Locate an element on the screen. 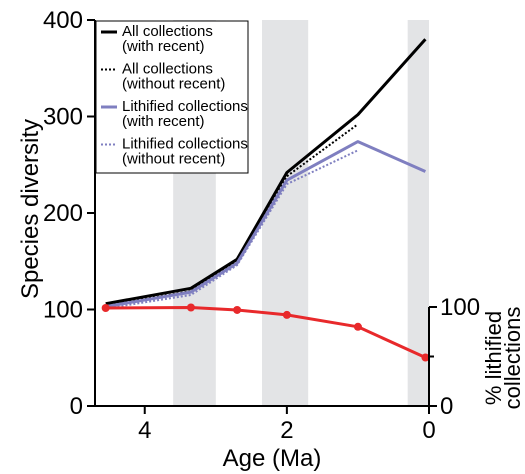 The height and width of the screenshot is (474, 525). right-axis-label-line1: % lithified is located at coordinates (493, 358).